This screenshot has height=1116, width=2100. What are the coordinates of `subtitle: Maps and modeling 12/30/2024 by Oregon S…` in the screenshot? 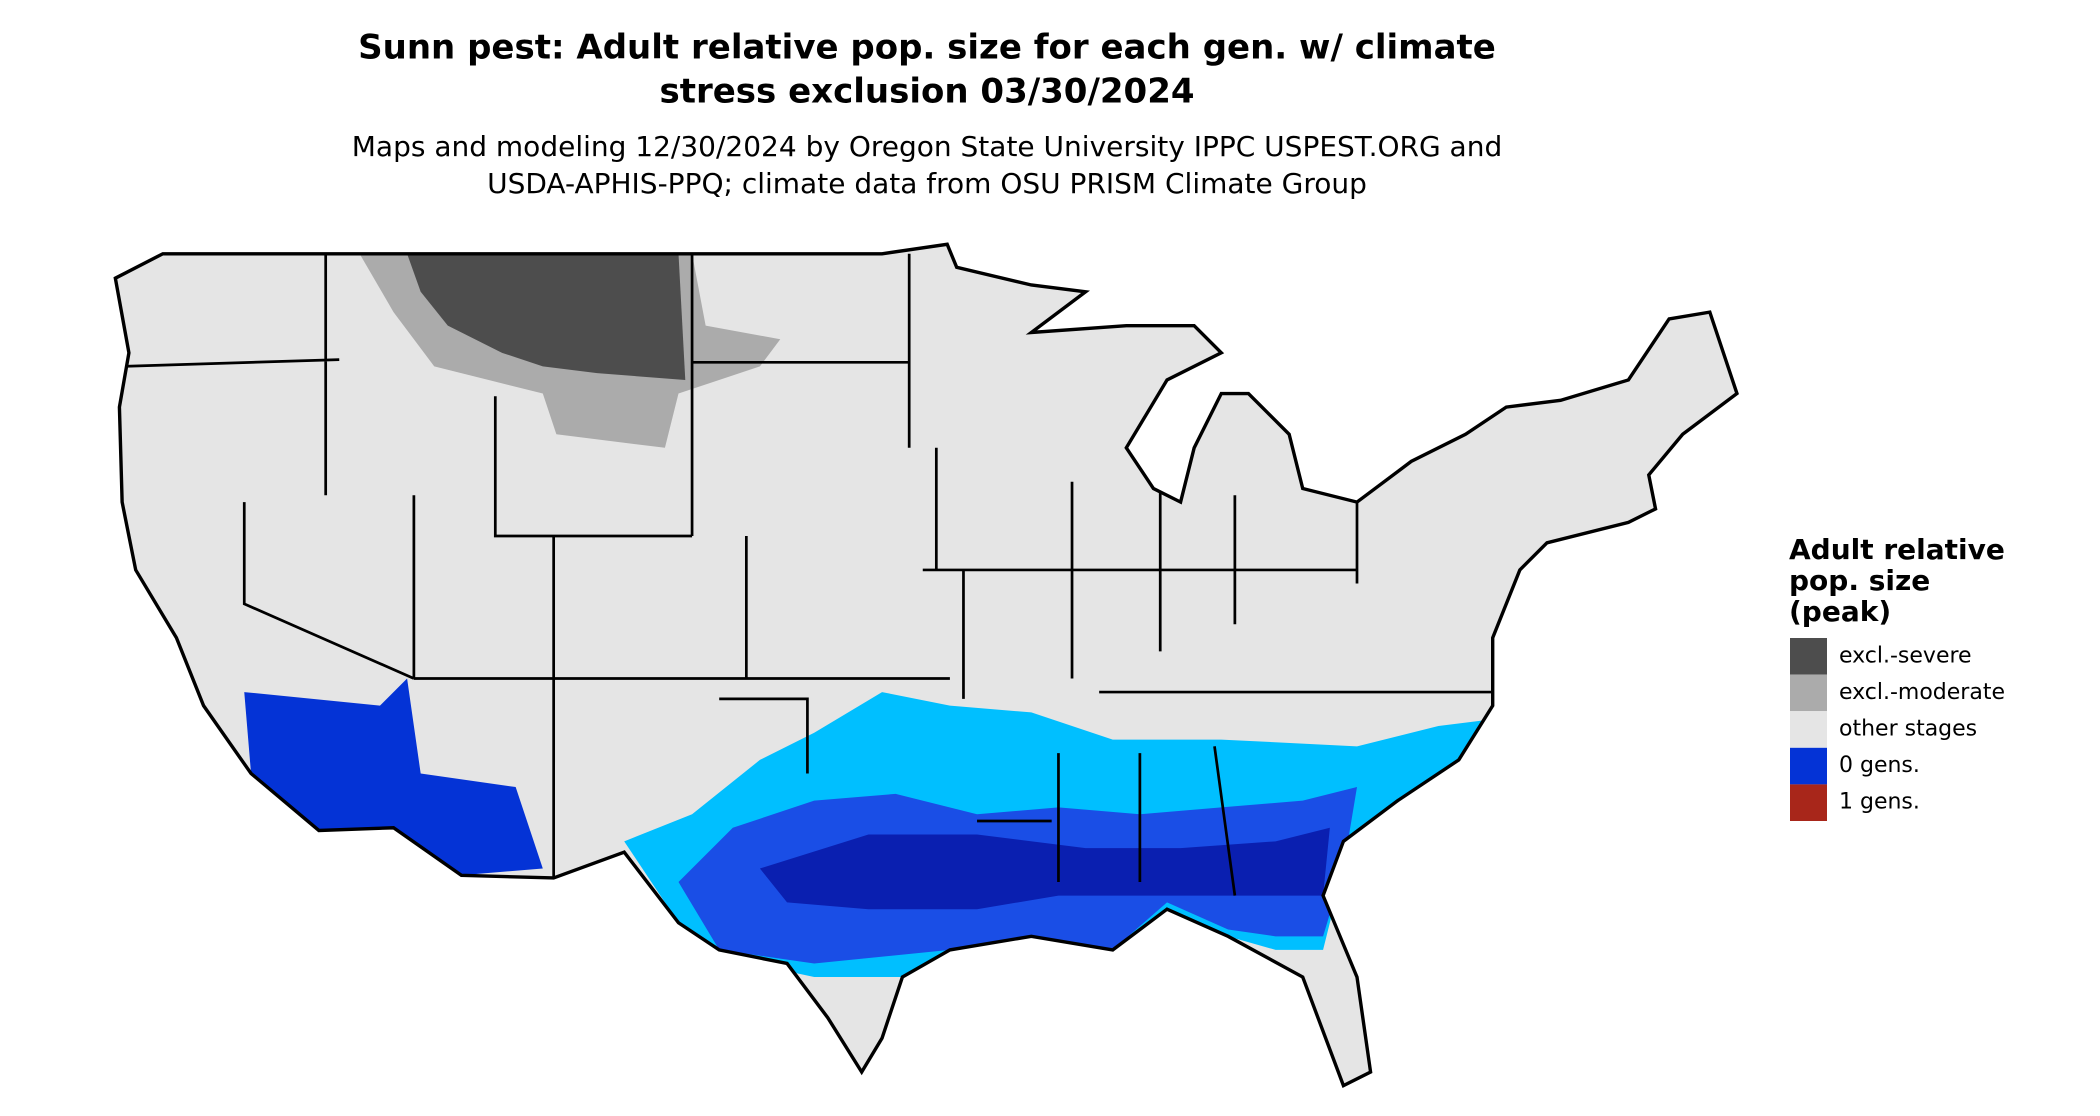 It's located at (927, 146).